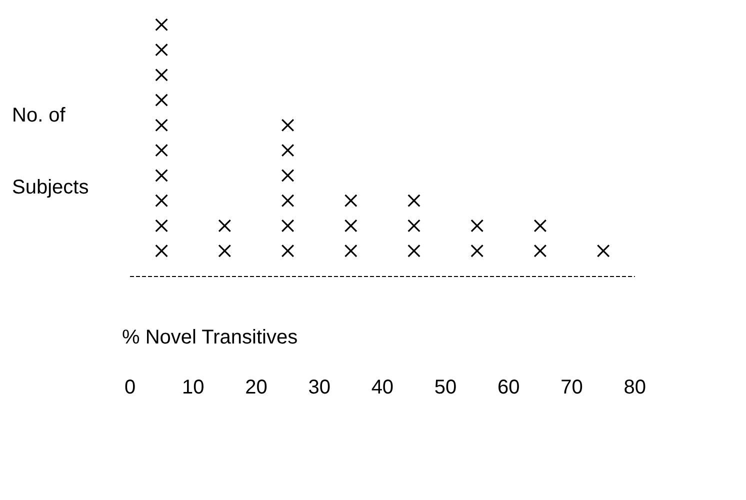  Describe the element at coordinates (130, 387) in the screenshot. I see `x-tick-label: 0` at that location.